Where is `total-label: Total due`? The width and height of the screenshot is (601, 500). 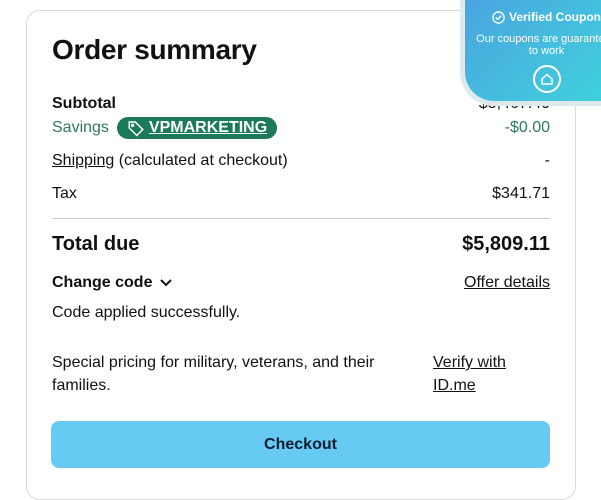 total-label: Total due is located at coordinates (96, 244).